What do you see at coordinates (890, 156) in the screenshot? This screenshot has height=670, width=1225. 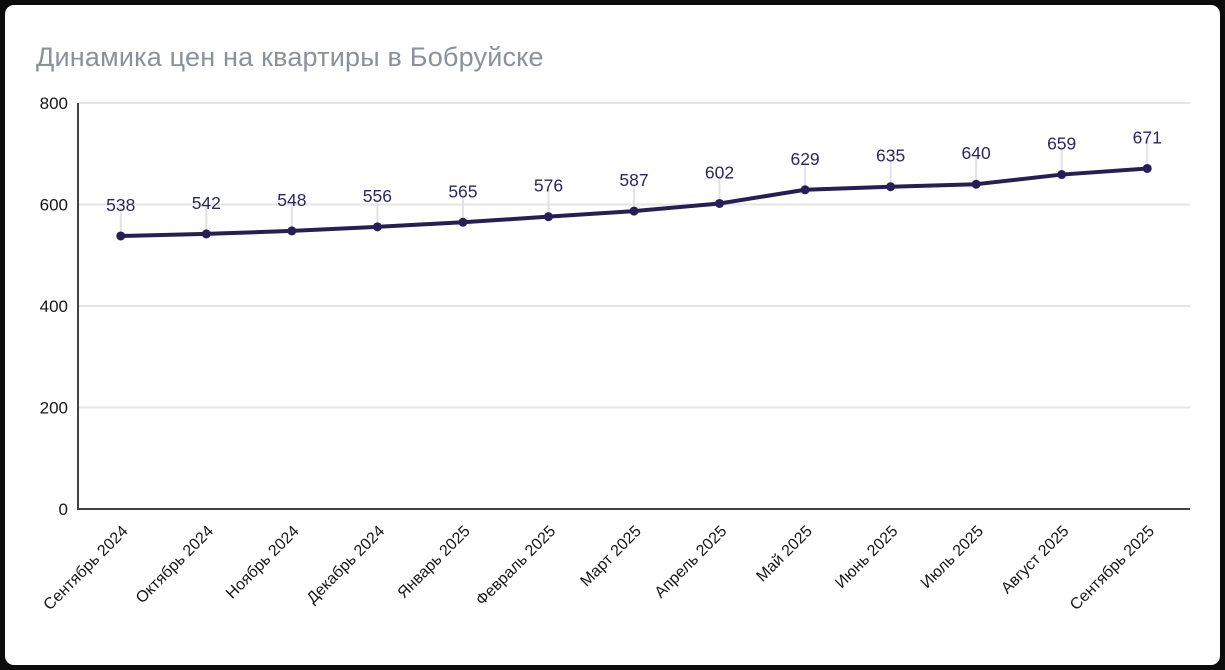 I see `data-label: 635` at bounding box center [890, 156].